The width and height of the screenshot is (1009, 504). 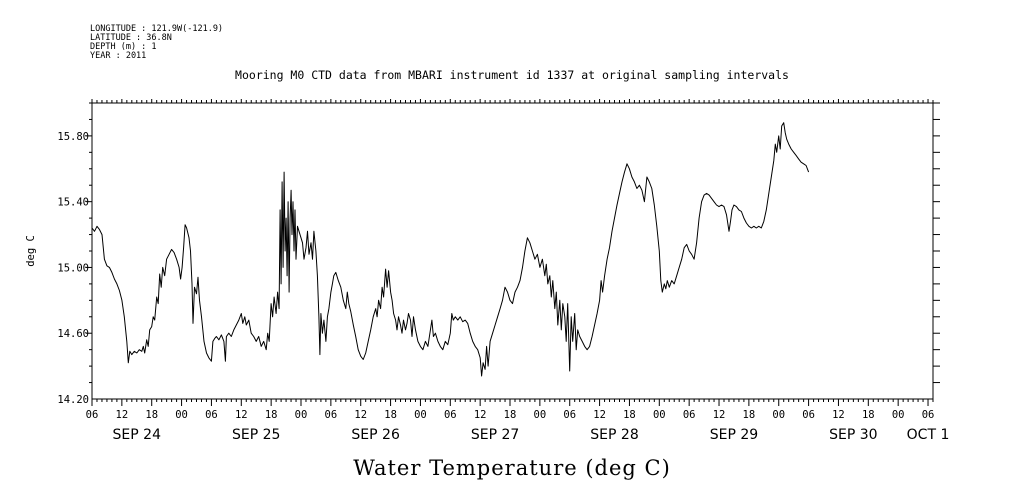 I want to click on y-tick-label: 15.40, so click(x=73, y=203).